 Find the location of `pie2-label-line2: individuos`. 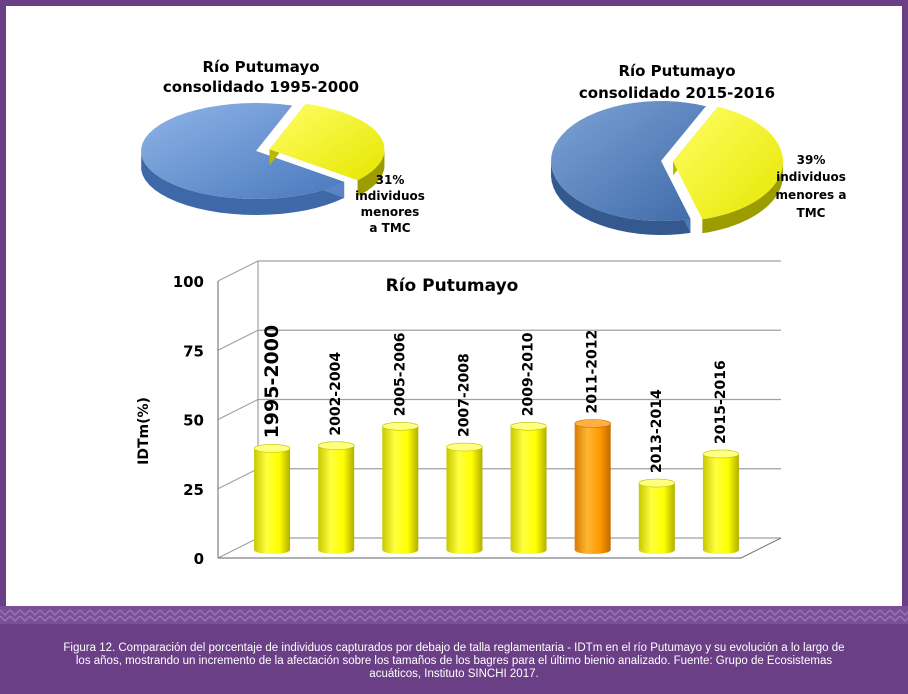

pie2-label-line2: individuos is located at coordinates (811, 177).